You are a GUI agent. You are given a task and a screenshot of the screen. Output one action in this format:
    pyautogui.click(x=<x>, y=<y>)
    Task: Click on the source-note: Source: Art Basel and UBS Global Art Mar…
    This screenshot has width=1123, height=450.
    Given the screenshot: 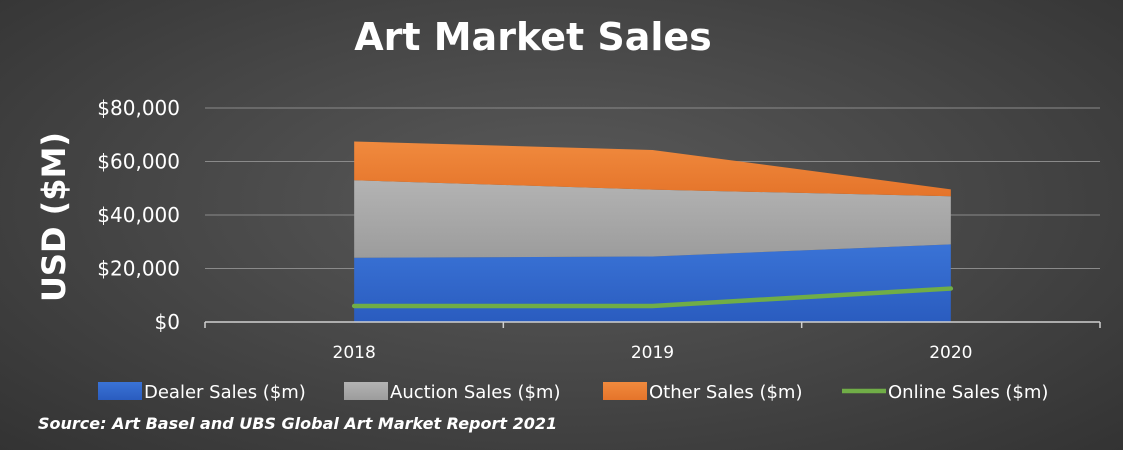 What is the action you would take?
    pyautogui.click(x=298, y=423)
    